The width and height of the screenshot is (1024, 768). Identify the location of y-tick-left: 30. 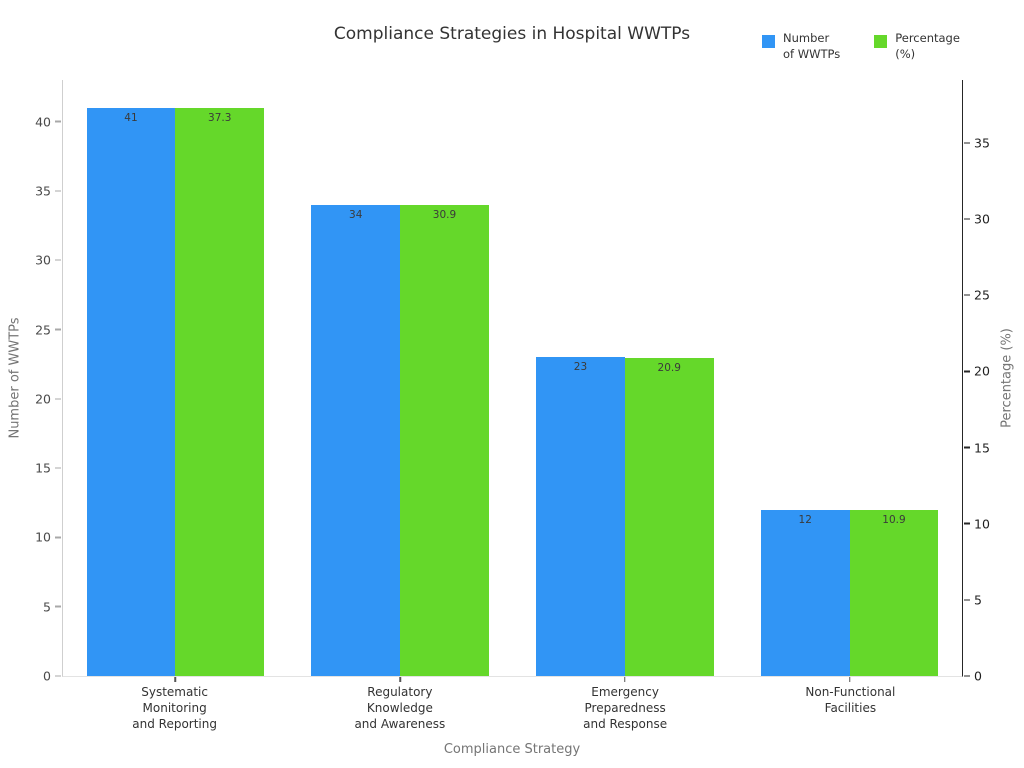
(49, 260).